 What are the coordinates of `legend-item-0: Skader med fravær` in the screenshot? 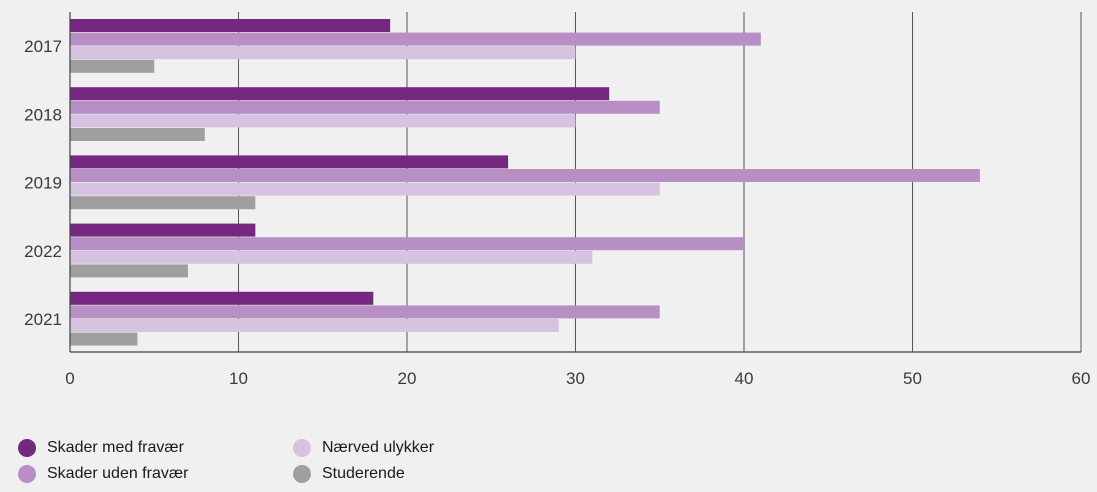 It's located at (155, 448).